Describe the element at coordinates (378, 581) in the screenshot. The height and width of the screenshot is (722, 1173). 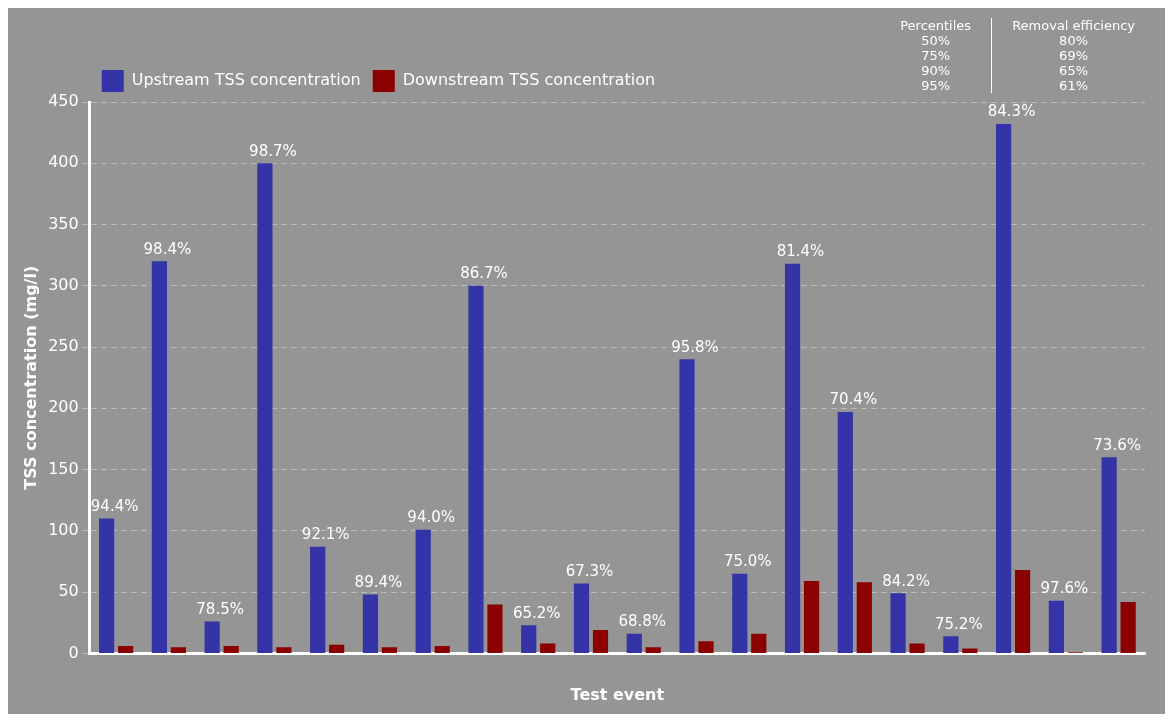
I see `annotation: 89.4%` at that location.